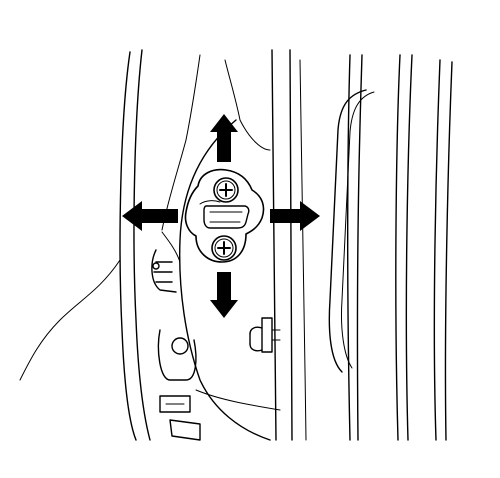 Image resolution: width=500 pixels, height=478 pixels. What do you see at coordinates (265, 335) in the screenshot?
I see `door-bolt` at bounding box center [265, 335].